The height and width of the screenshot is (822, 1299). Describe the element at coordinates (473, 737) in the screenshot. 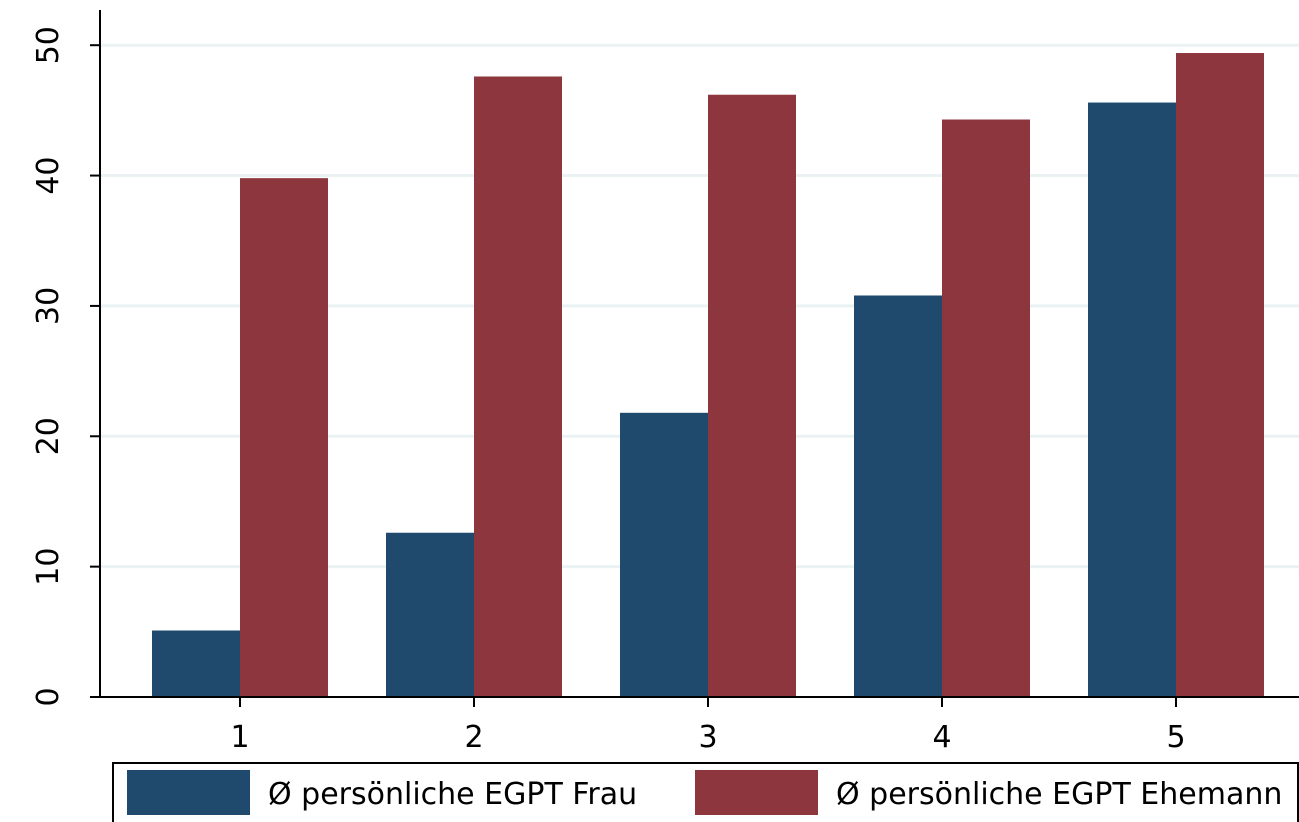

I see `x-tick-label: 2` at that location.